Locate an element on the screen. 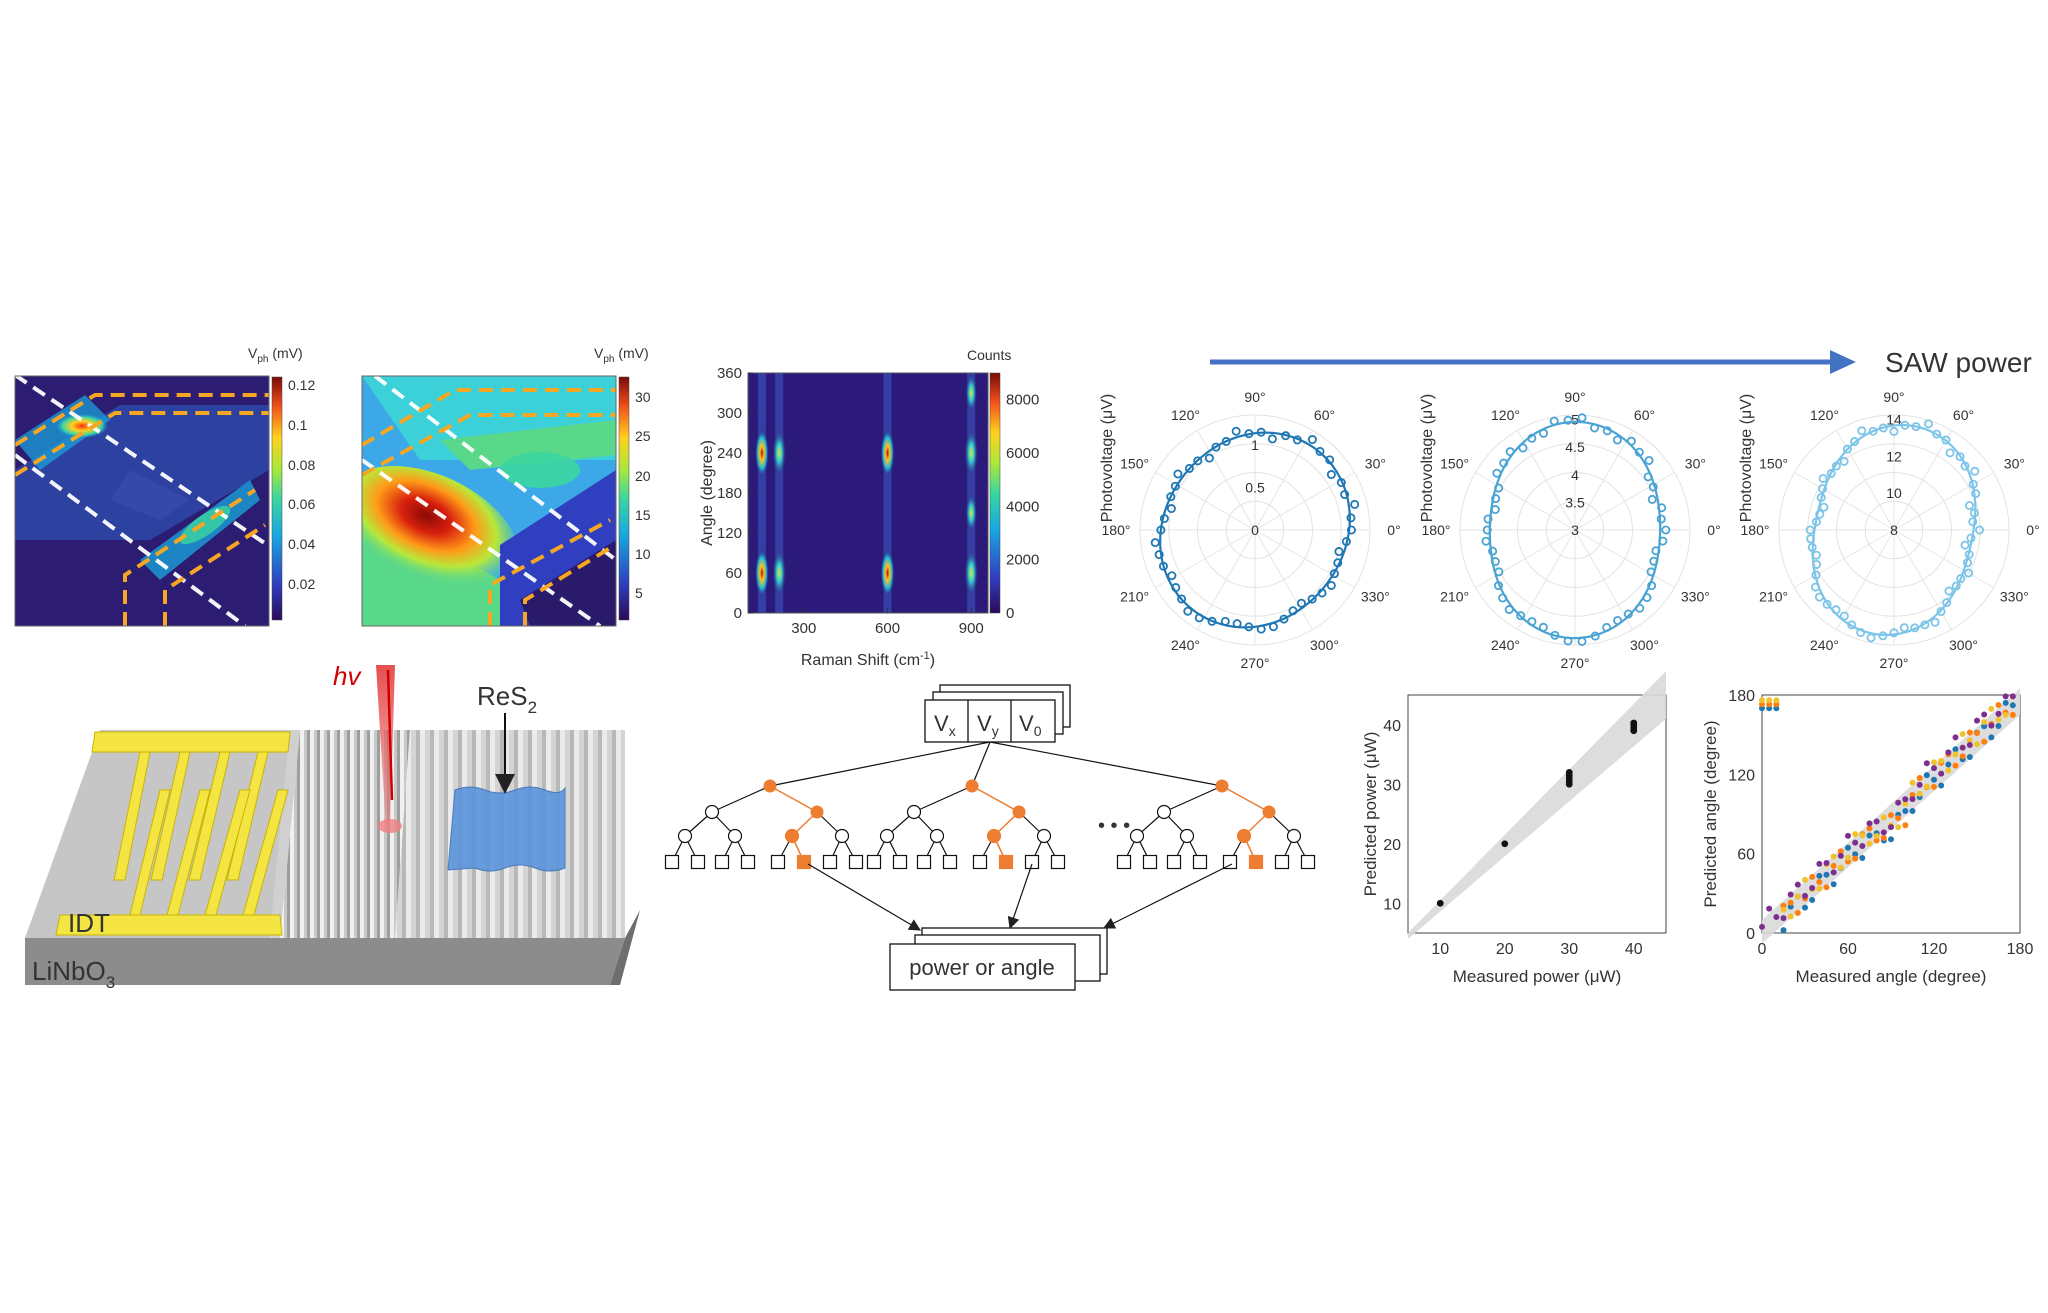 This screenshot has height=1313, width=2048. polar-angle-label: 180° is located at coordinates (1755, 530).